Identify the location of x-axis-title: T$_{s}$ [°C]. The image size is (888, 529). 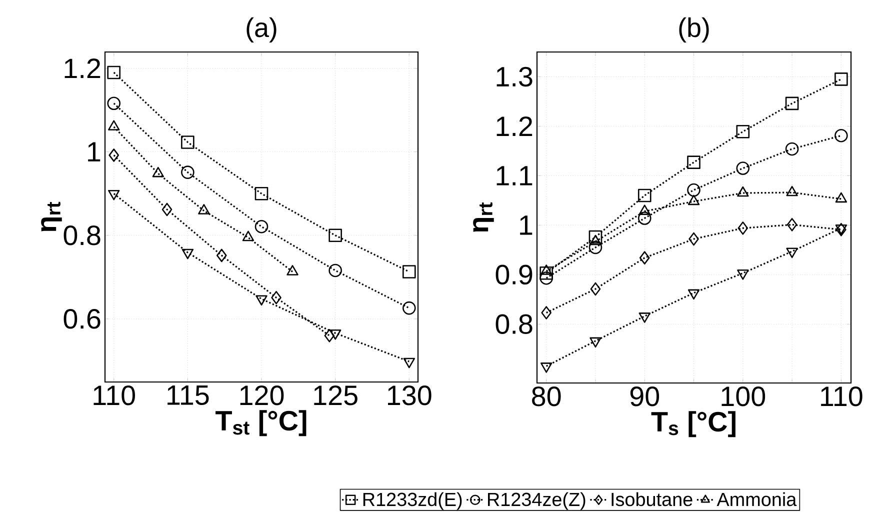
(693, 424).